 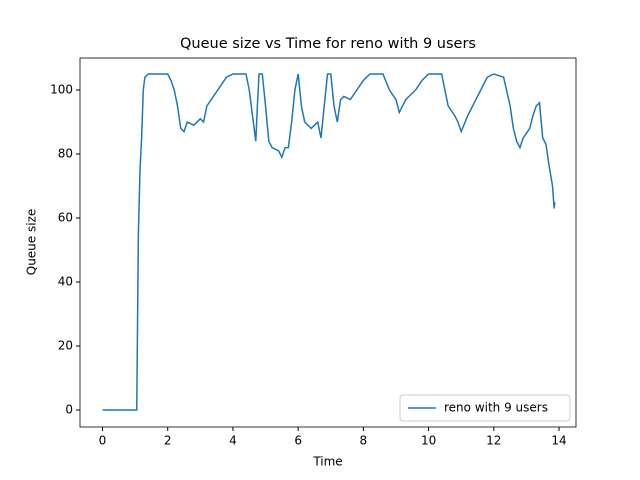 I want to click on legend-label: reno with 9 users, so click(x=496, y=408).